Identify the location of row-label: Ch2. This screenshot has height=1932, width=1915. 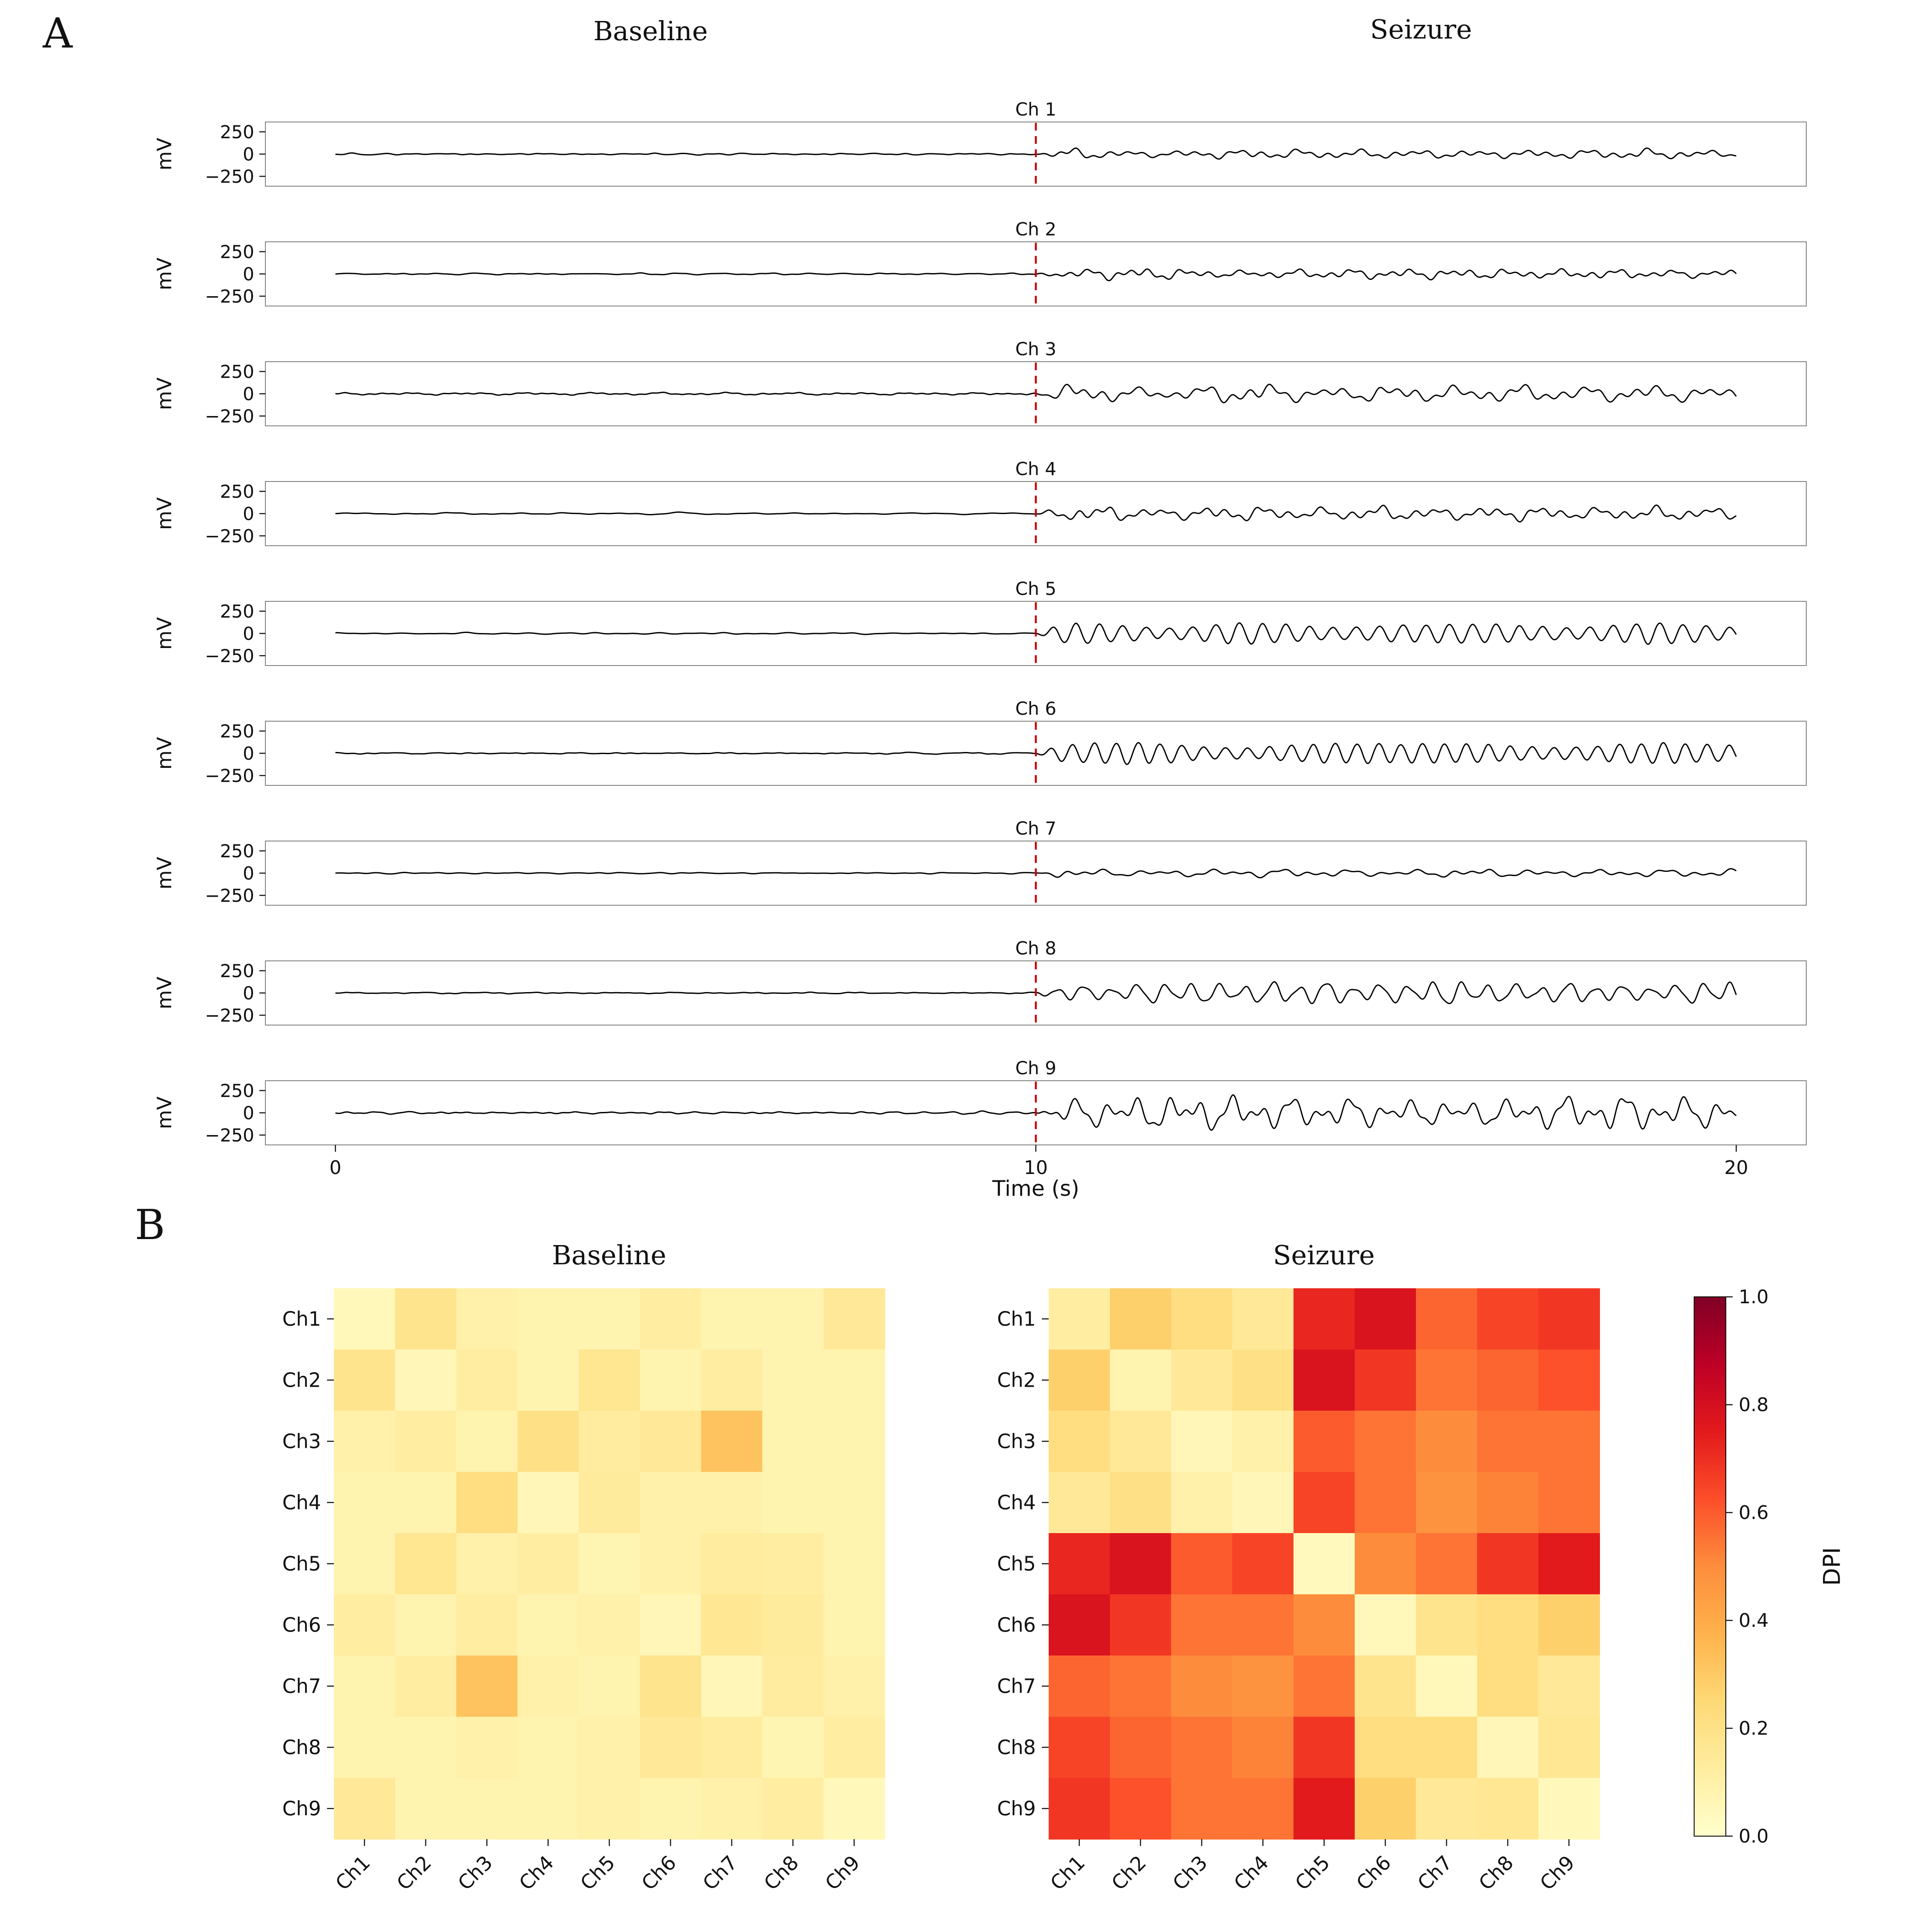
(301, 1380).